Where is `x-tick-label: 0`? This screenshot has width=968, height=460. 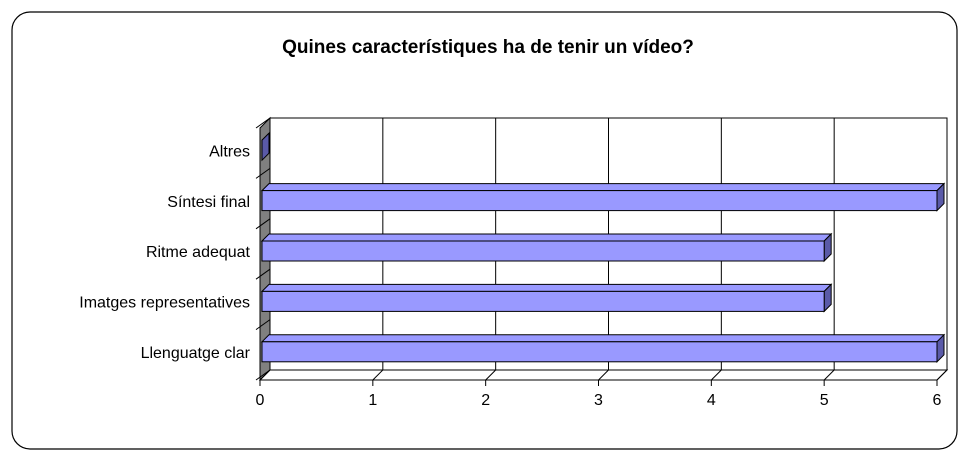 x-tick-label: 0 is located at coordinates (260, 400).